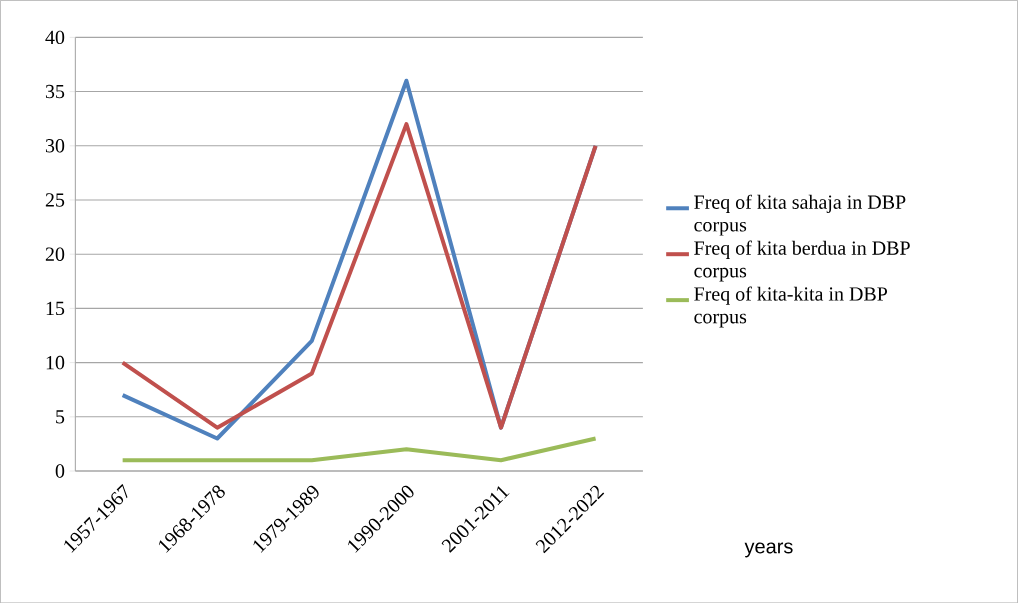 This screenshot has height=603, width=1018. Describe the element at coordinates (800, 215) in the screenshot. I see `legend-label: Freq of kita sahaja in DBP corpus` at that location.